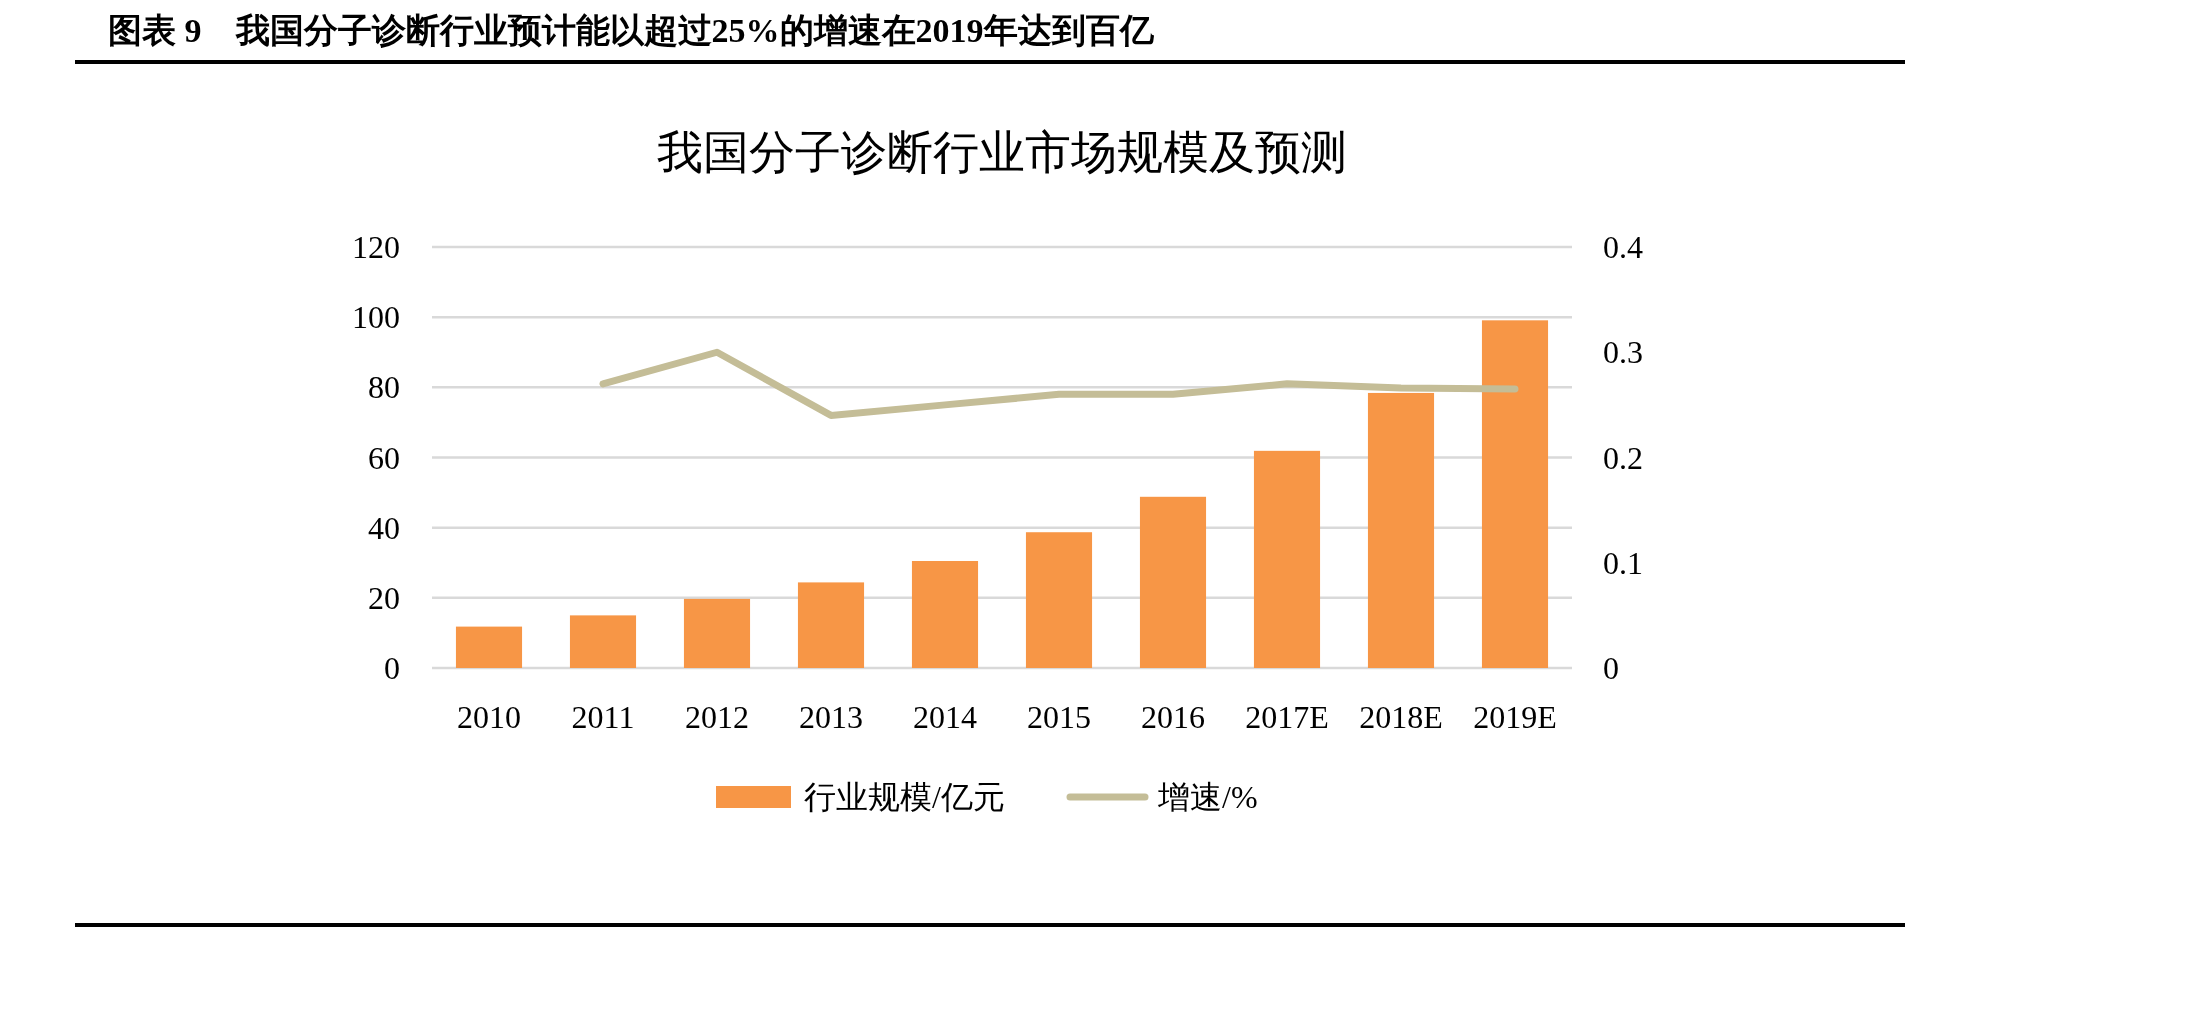 The image size is (2210, 1035). What do you see at coordinates (945, 717) in the screenshot?
I see `x-tick-label: 2014` at bounding box center [945, 717].